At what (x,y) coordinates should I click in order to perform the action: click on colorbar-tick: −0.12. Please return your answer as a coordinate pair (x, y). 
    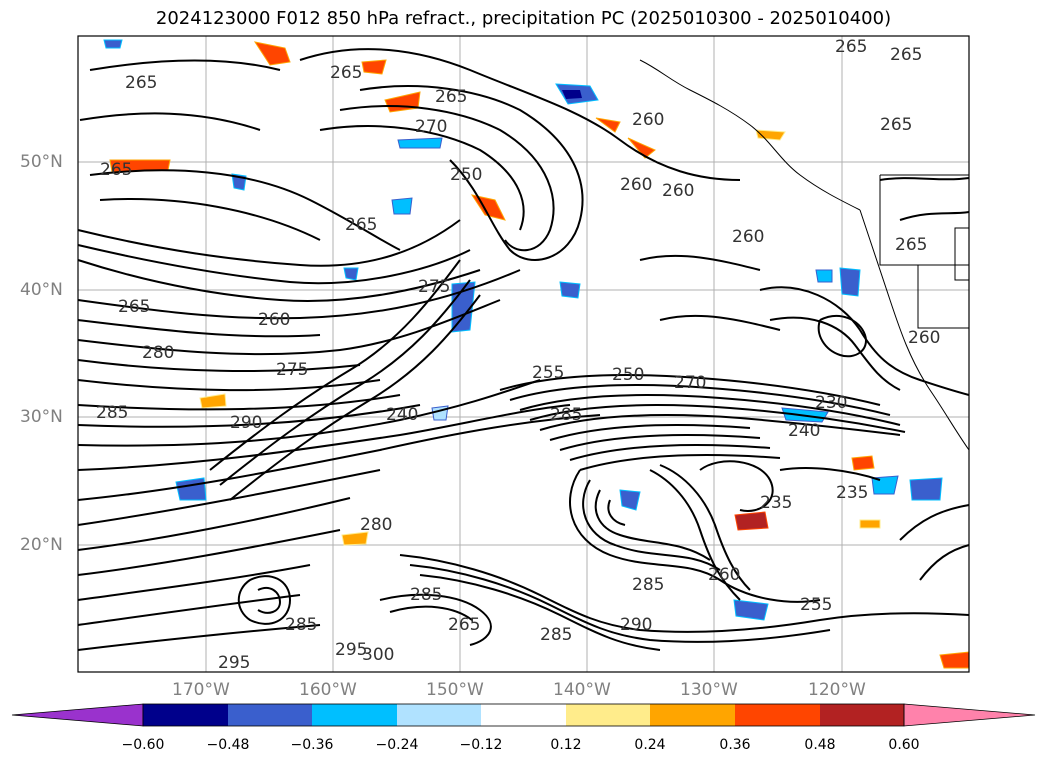
    Looking at the image, I should click on (481, 745).